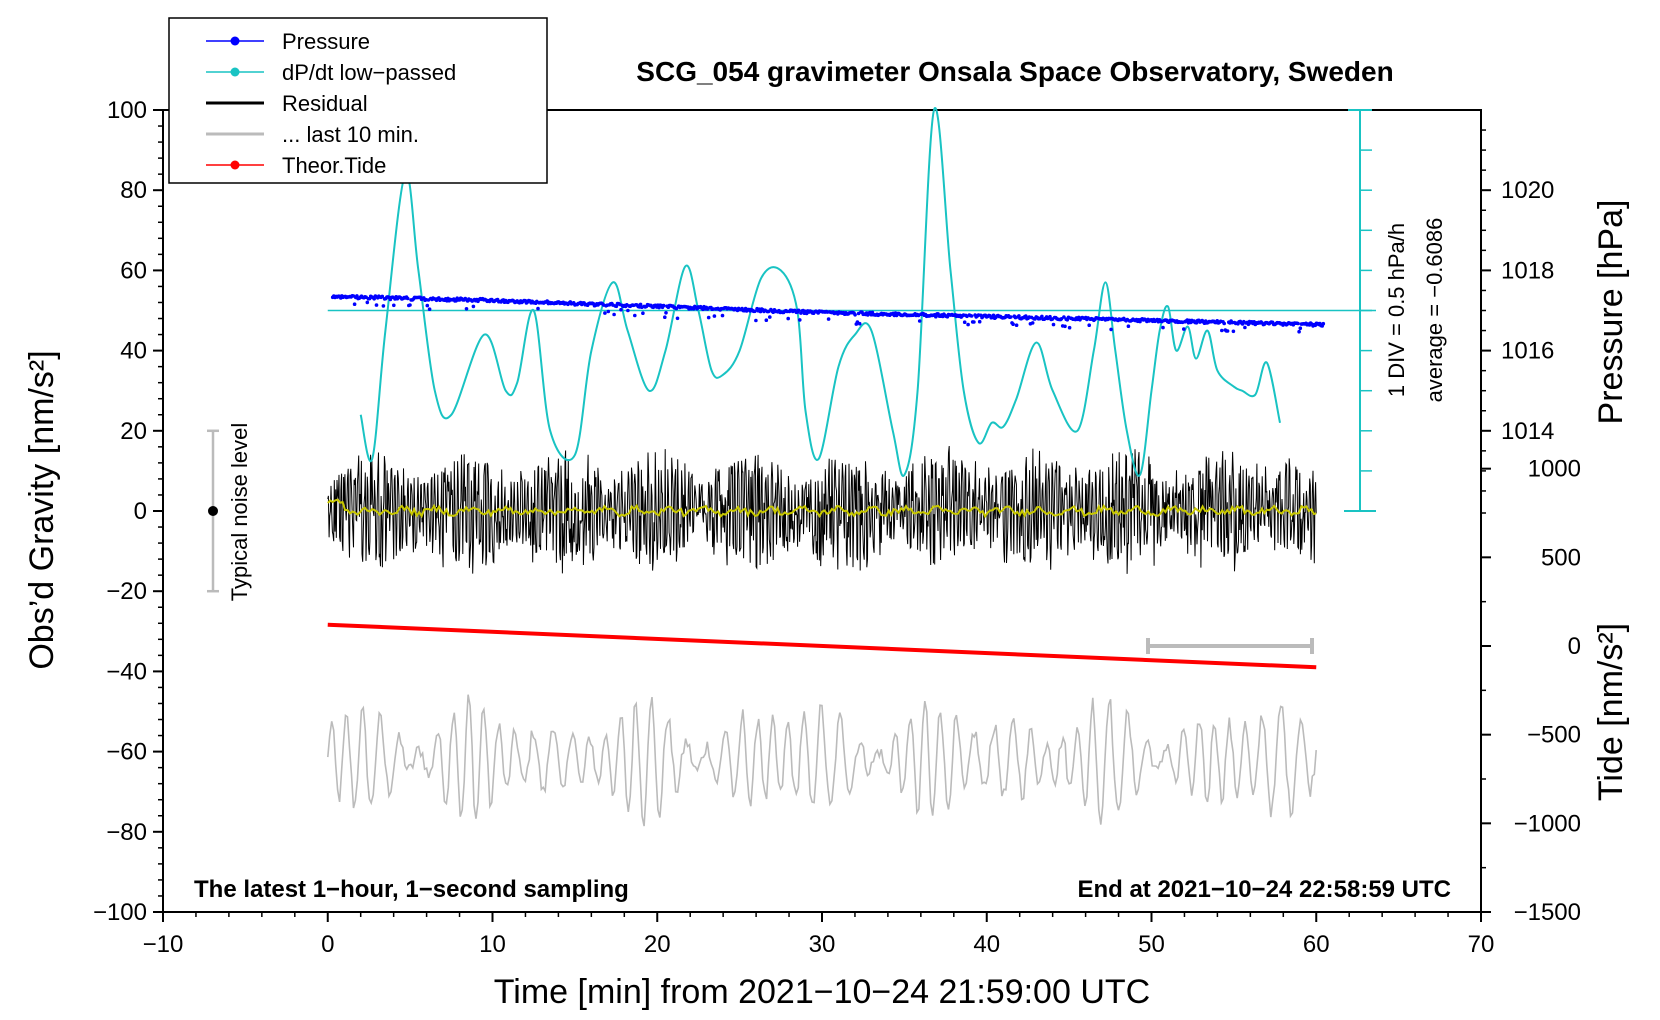 The height and width of the screenshot is (1020, 1660). What do you see at coordinates (1547, 823) in the screenshot?
I see `tide-tick-label: −1000` at bounding box center [1547, 823].